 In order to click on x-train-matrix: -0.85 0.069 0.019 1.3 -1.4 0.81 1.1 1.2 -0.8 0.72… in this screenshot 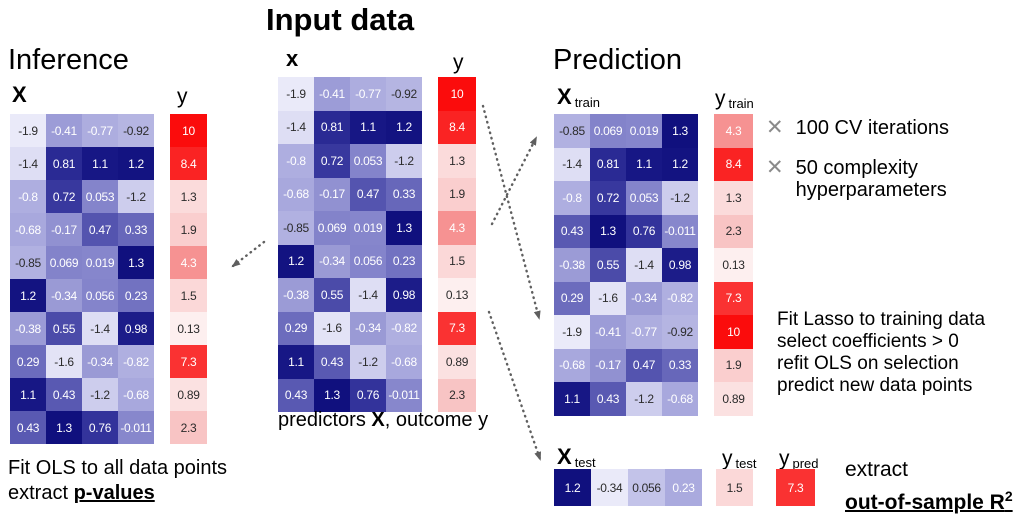, I will do `click(626, 265)`.